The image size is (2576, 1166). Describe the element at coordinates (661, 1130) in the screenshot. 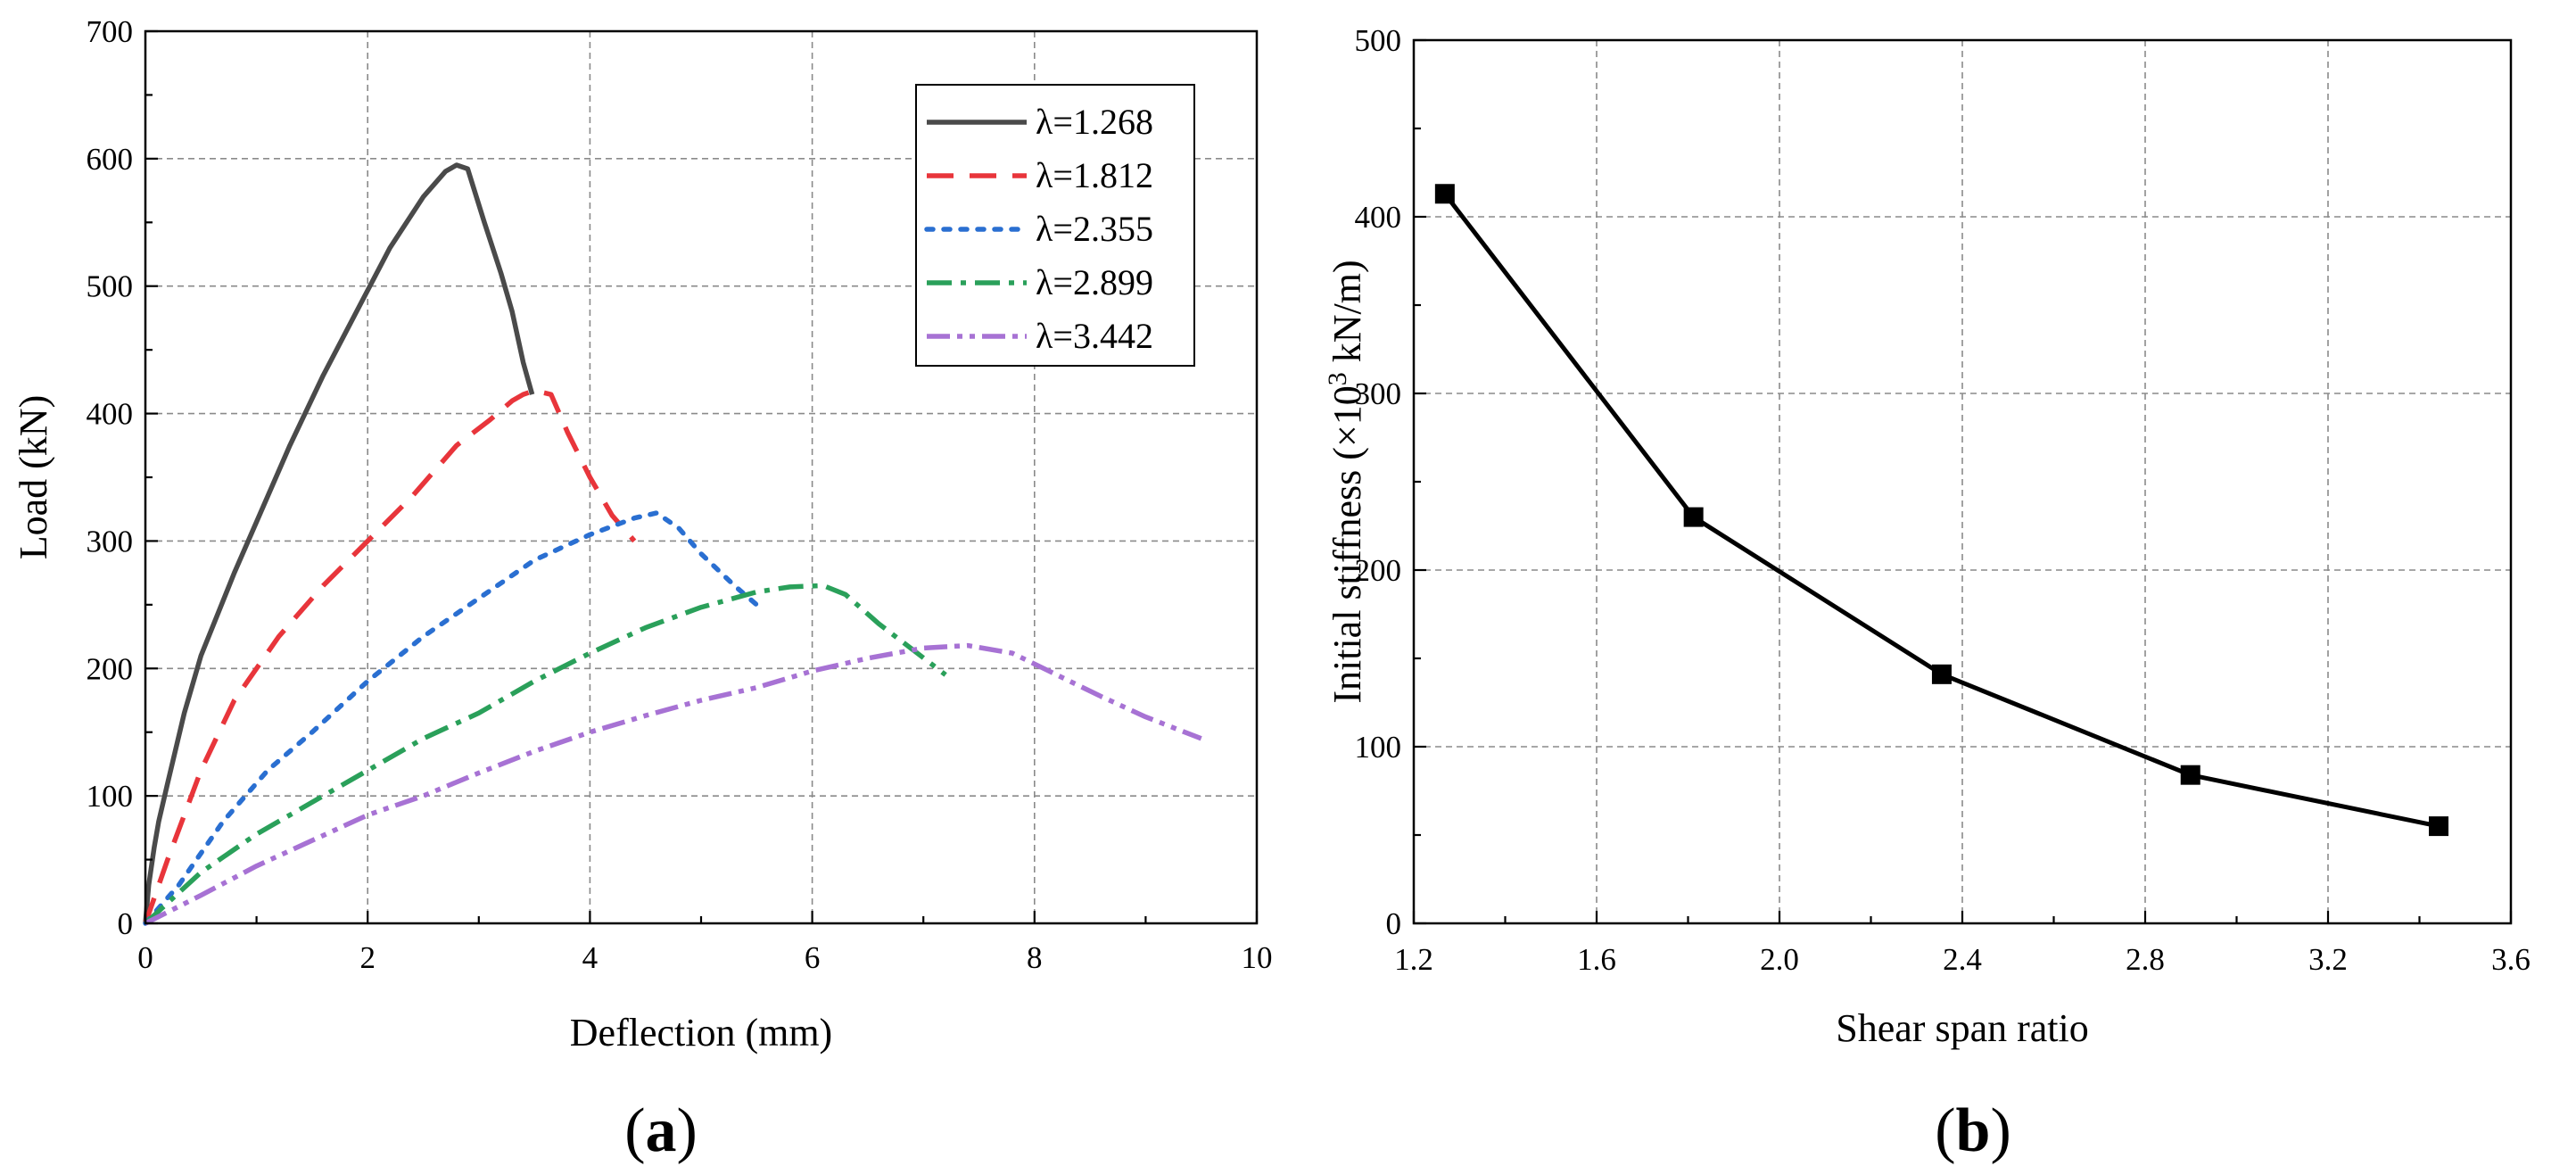

I see `panel-a-label: (a)` at that location.